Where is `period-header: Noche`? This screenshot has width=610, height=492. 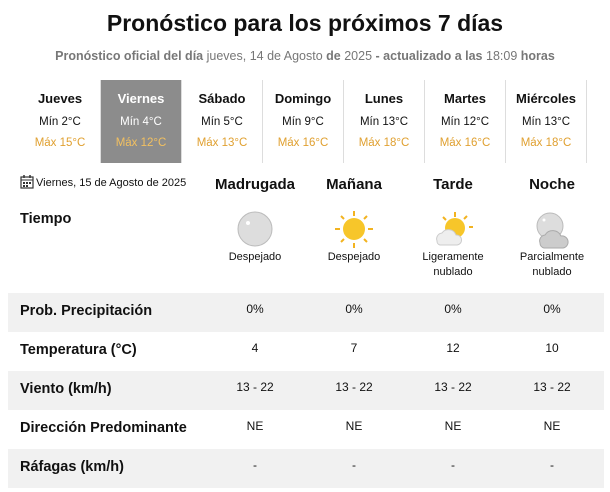
period-header: Noche is located at coordinates (552, 184).